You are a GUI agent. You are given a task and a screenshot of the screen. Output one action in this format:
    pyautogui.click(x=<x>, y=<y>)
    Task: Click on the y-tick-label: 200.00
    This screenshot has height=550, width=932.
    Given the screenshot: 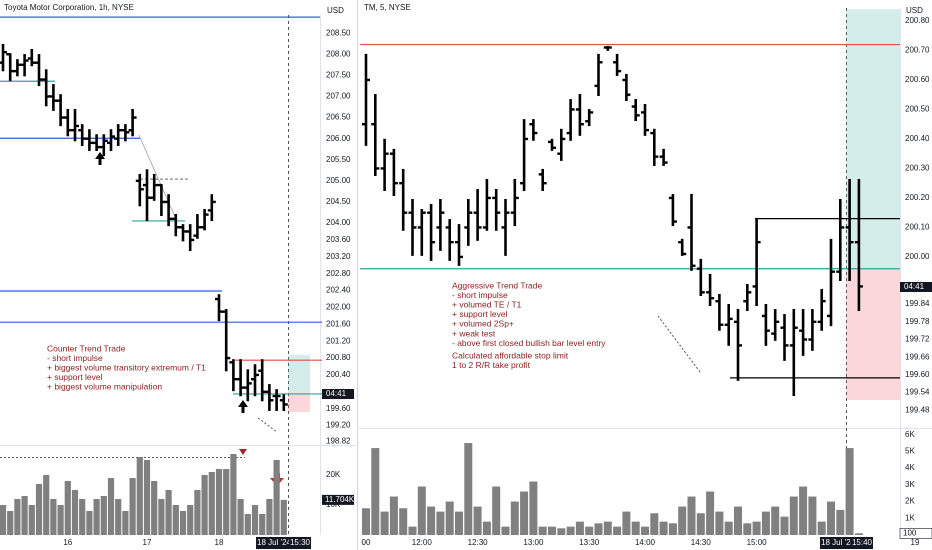 What is the action you would take?
    pyautogui.click(x=917, y=256)
    